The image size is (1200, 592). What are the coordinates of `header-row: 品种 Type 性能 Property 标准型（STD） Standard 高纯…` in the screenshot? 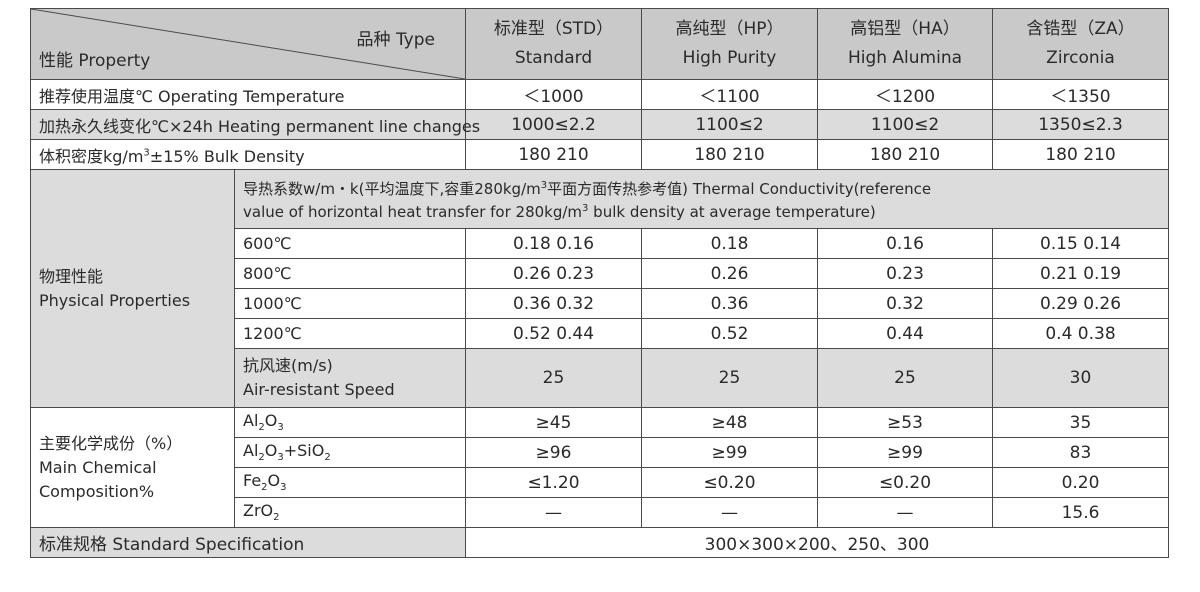 It's located at (599, 44).